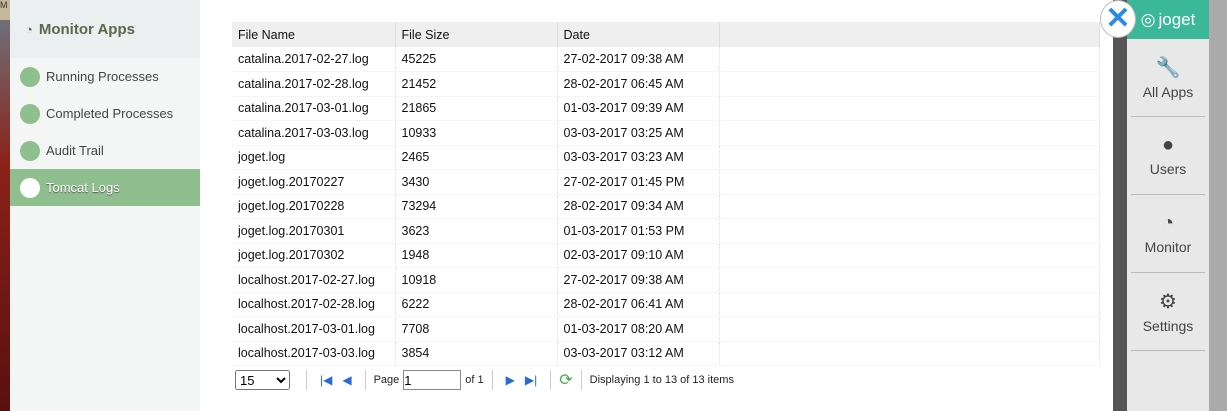  I want to click on close-button: ✕, so click(1118, 19).